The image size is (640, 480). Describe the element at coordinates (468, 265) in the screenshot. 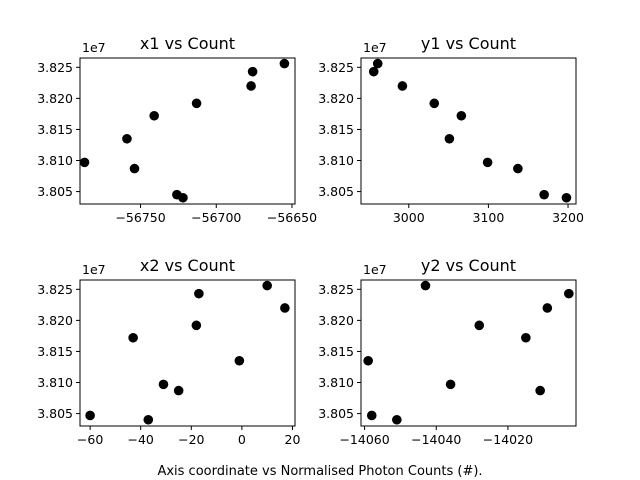

I see `panel-title: y2 vs Count` at that location.